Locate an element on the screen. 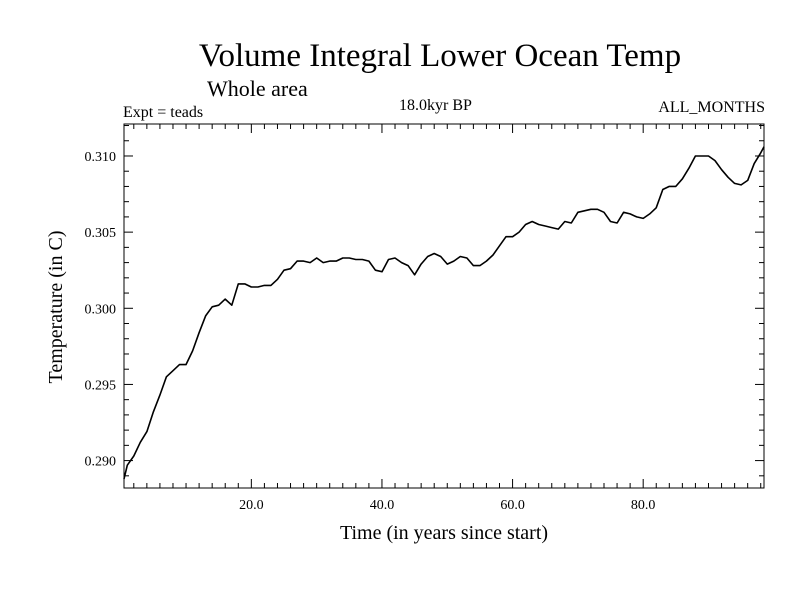 The height and width of the screenshot is (600, 800). experiment-label: Expt = teads is located at coordinates (163, 112).